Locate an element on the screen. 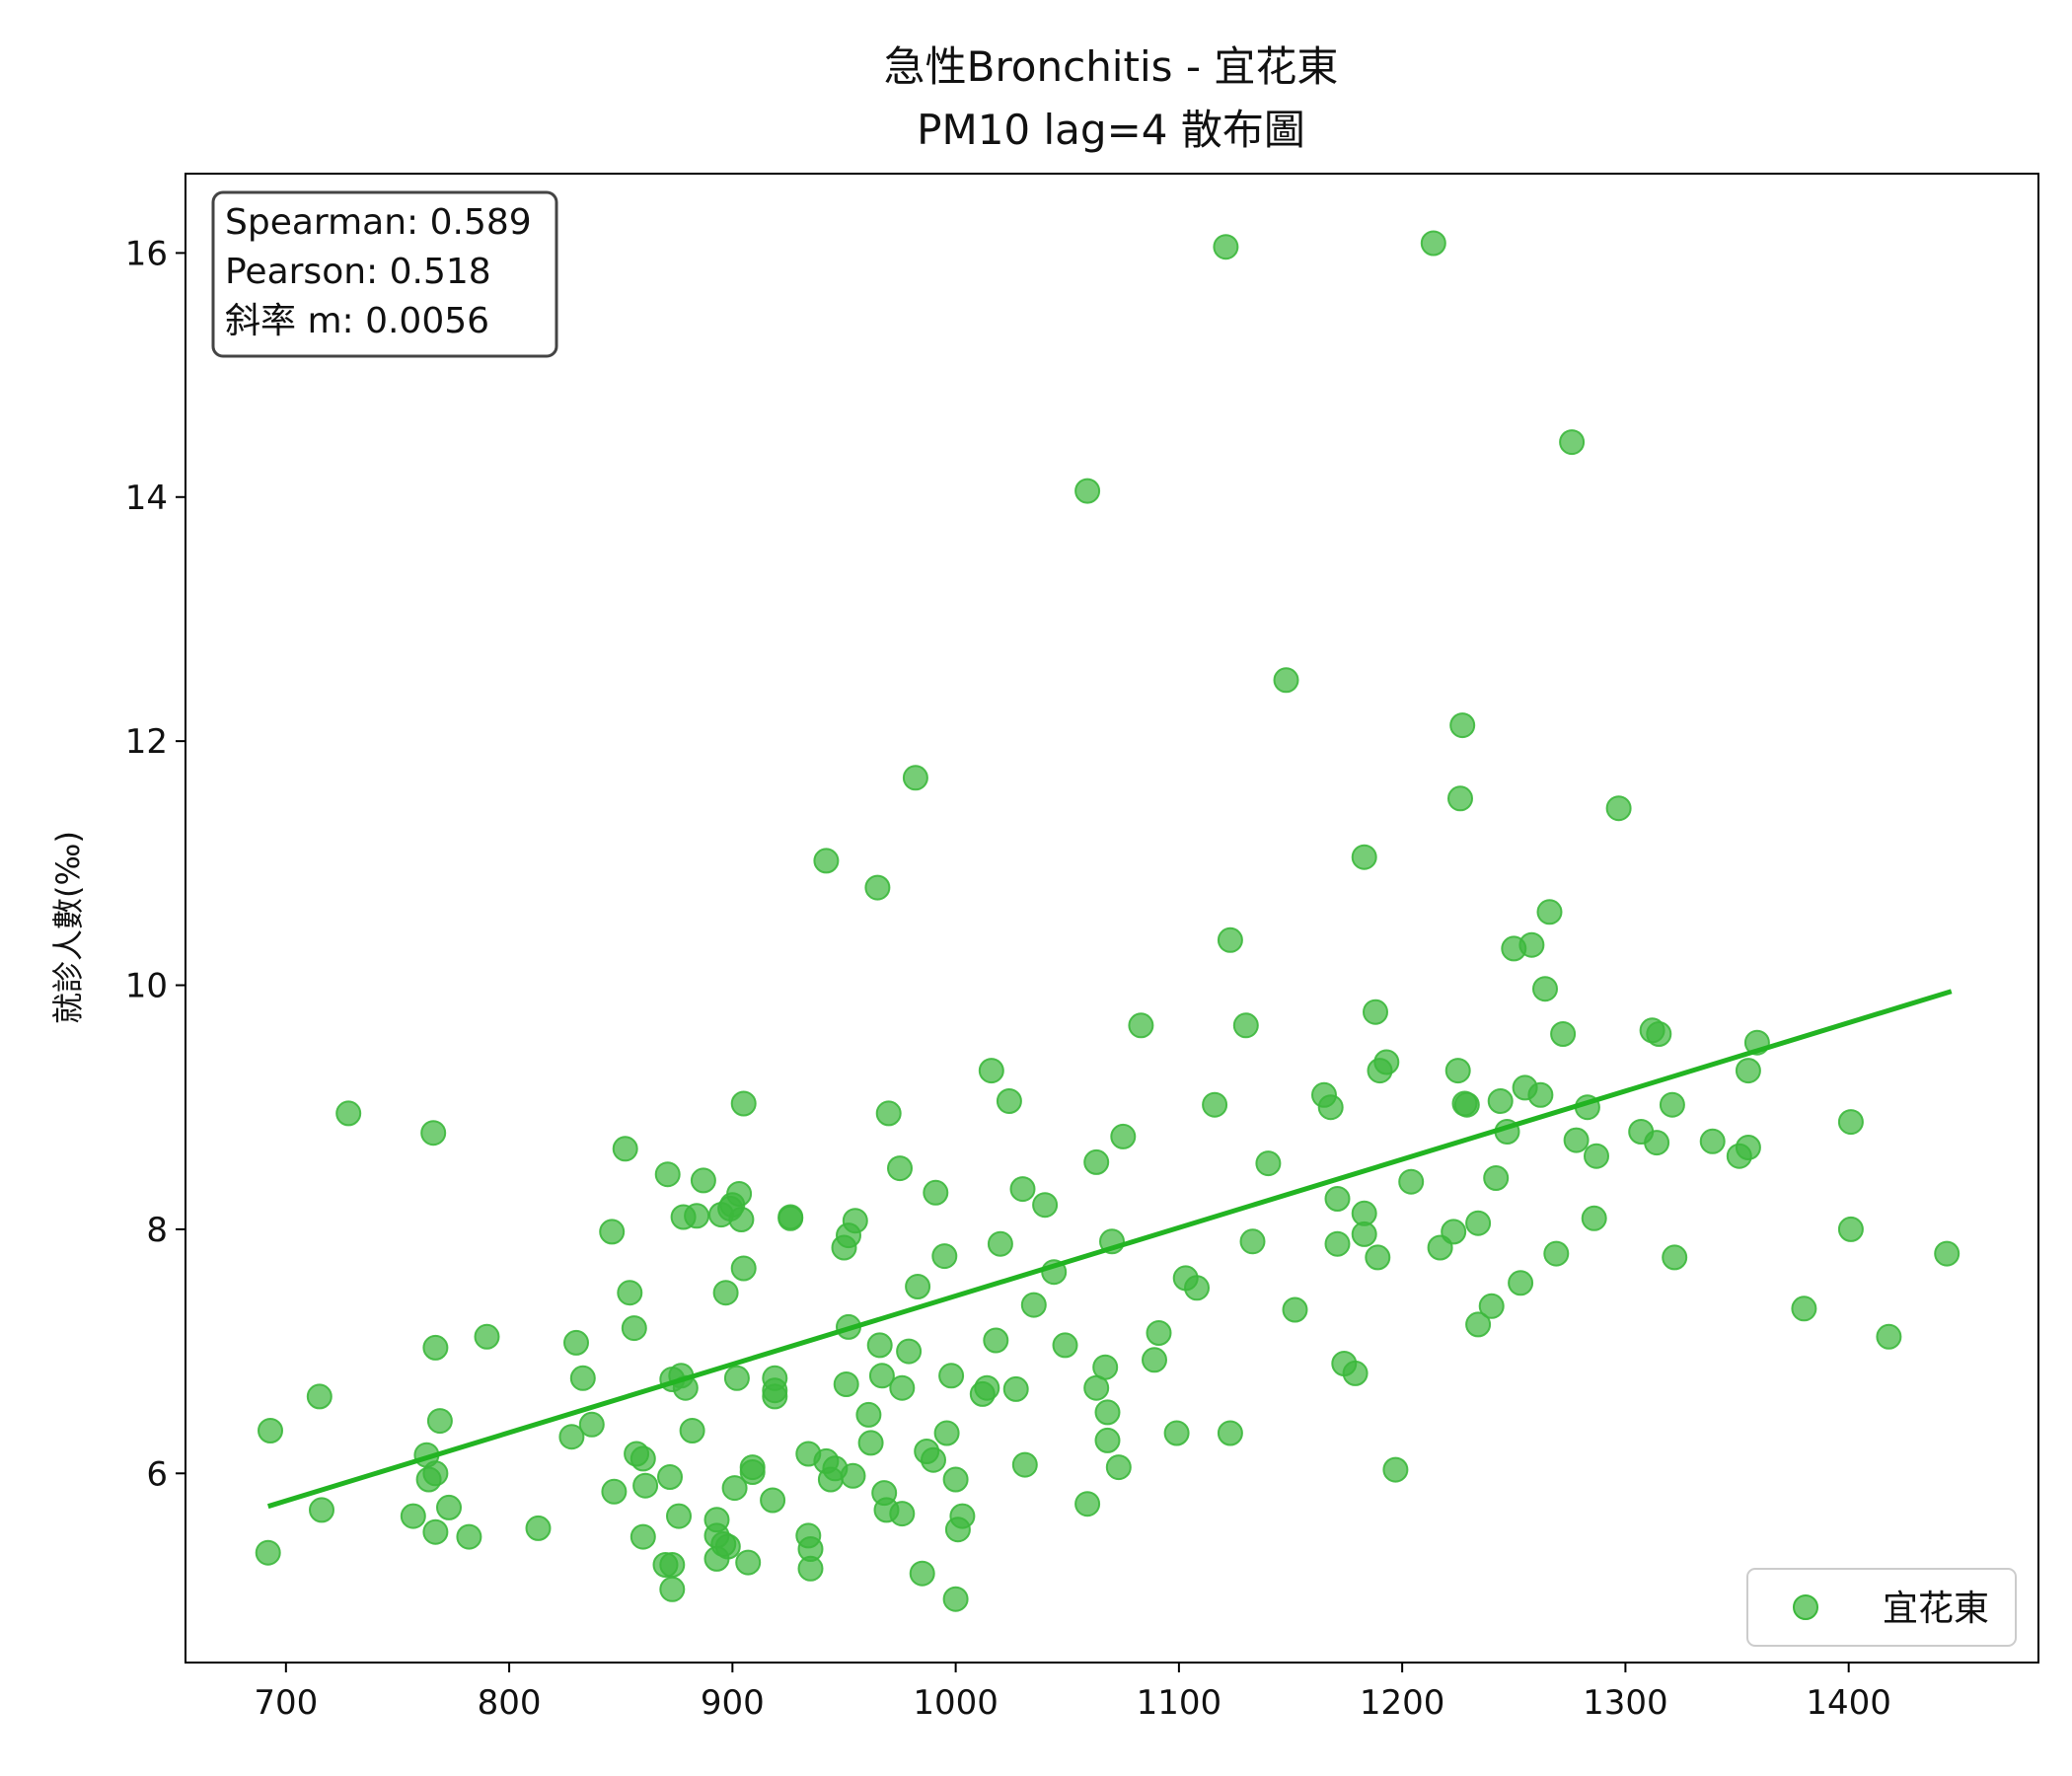  y-tick-label: 16 is located at coordinates (147, 253).